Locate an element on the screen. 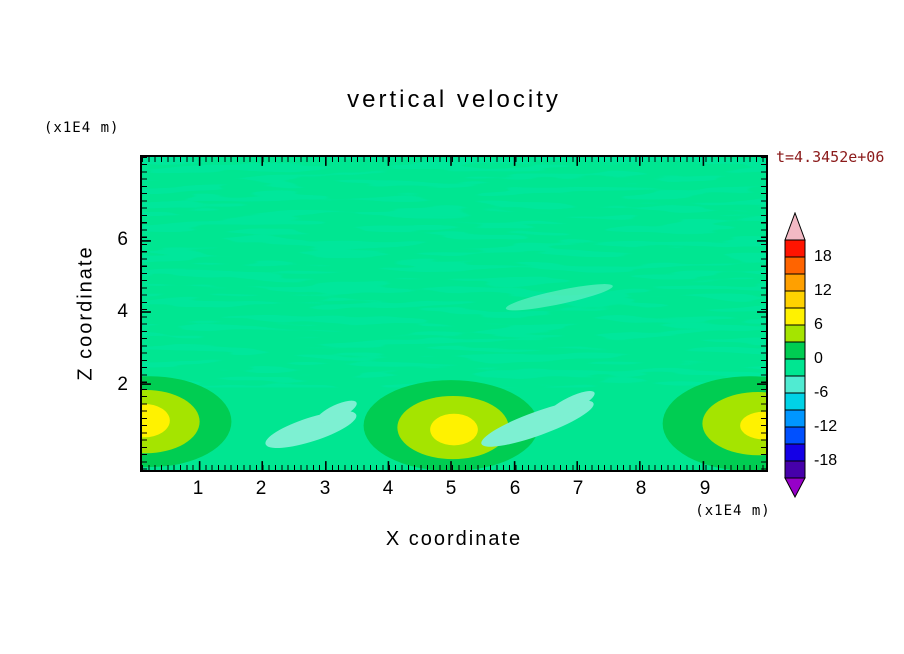 The image size is (904, 654). x-tick-label: 6 is located at coordinates (515, 488).